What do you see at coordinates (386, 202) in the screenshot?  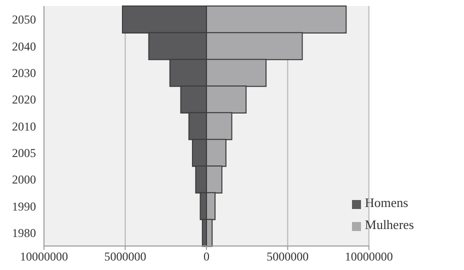 I see `legend-label: Homens` at bounding box center [386, 202].